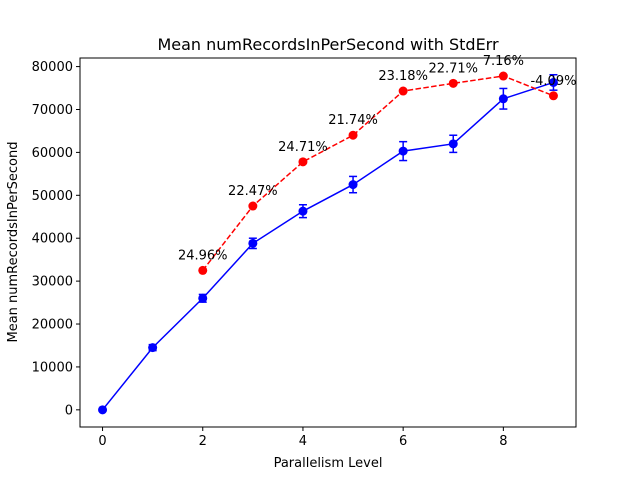 The image size is (640, 480). Describe the element at coordinates (403, 76) in the screenshot. I see `annotation-label: 23.18%` at that location.